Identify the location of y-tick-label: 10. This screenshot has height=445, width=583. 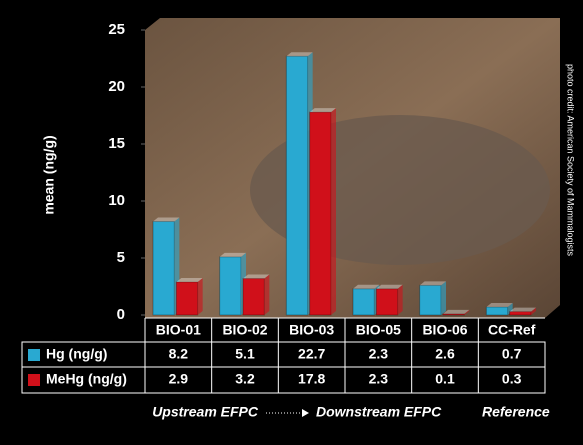
(116, 200).